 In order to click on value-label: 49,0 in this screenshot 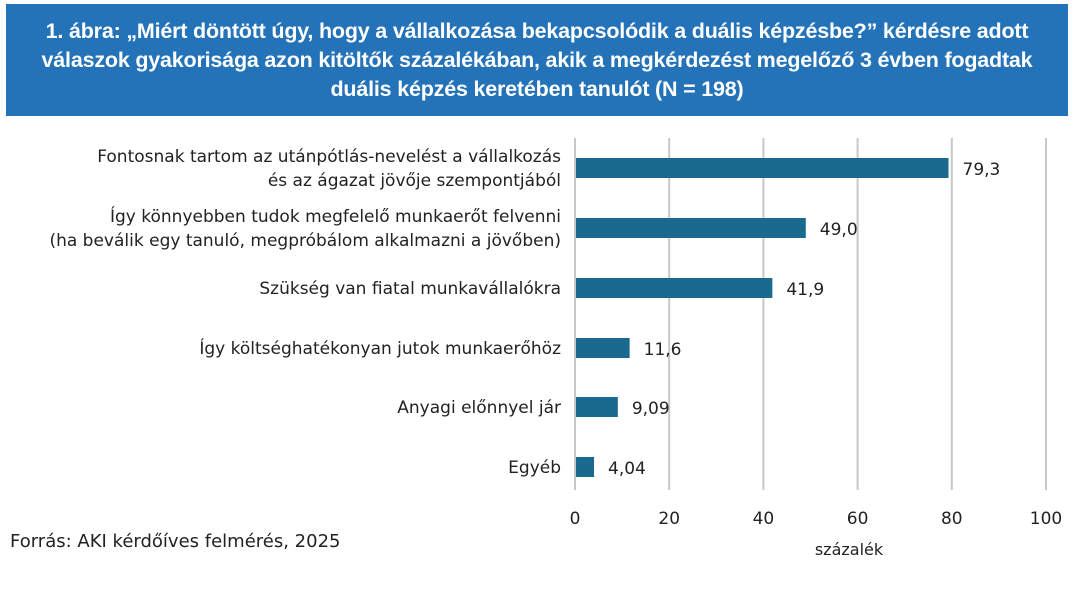, I will do `click(839, 230)`.